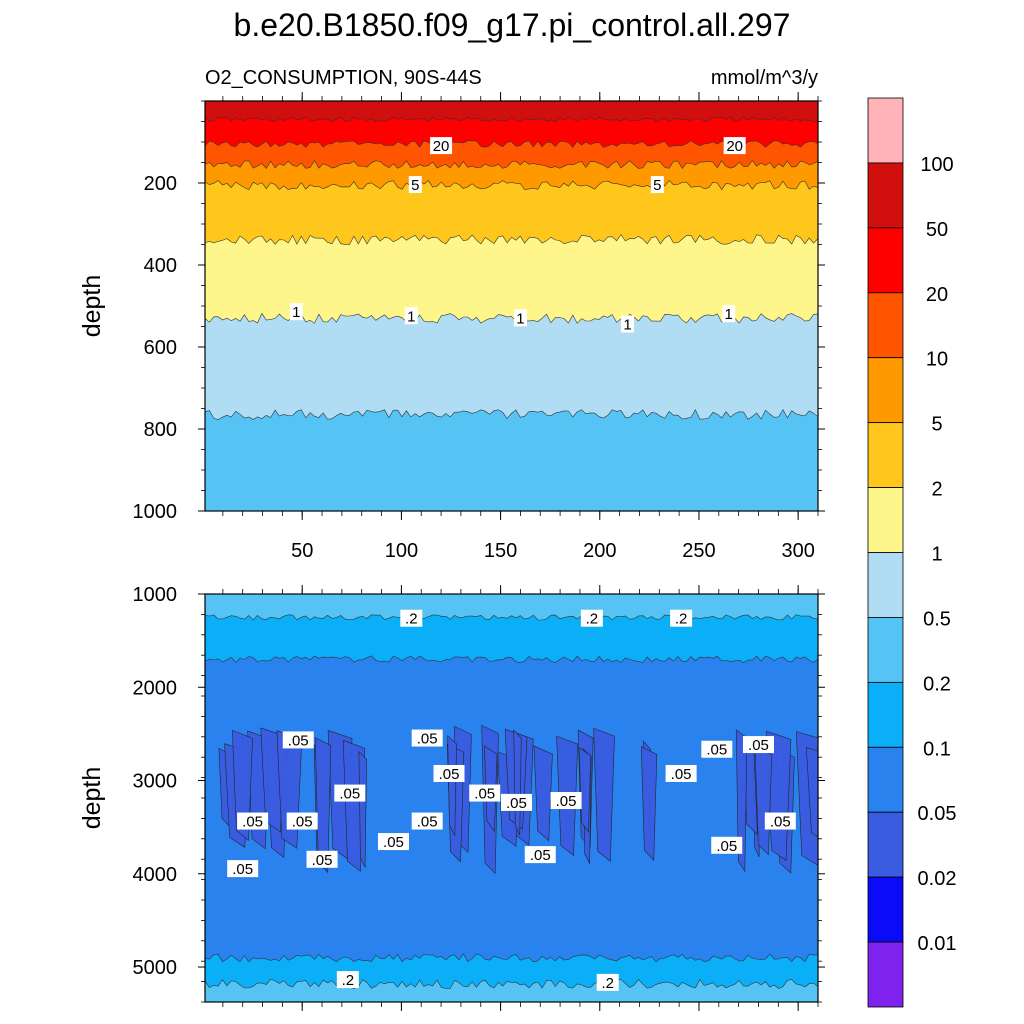 The width and height of the screenshot is (1024, 1024). What do you see at coordinates (401, 551) in the screenshot?
I see `x-tick-label: 100` at bounding box center [401, 551].